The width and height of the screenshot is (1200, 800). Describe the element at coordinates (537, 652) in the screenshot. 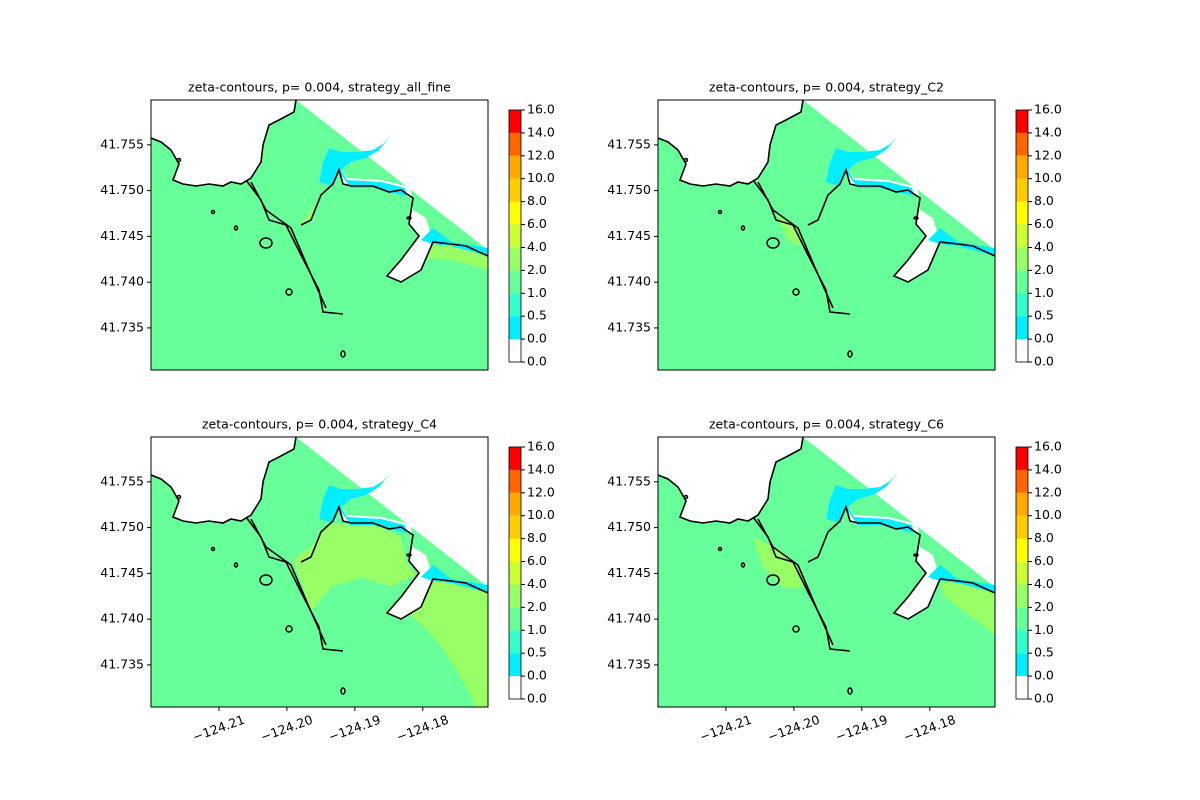

I see `colorbar-tick-label: 0.5` at that location.